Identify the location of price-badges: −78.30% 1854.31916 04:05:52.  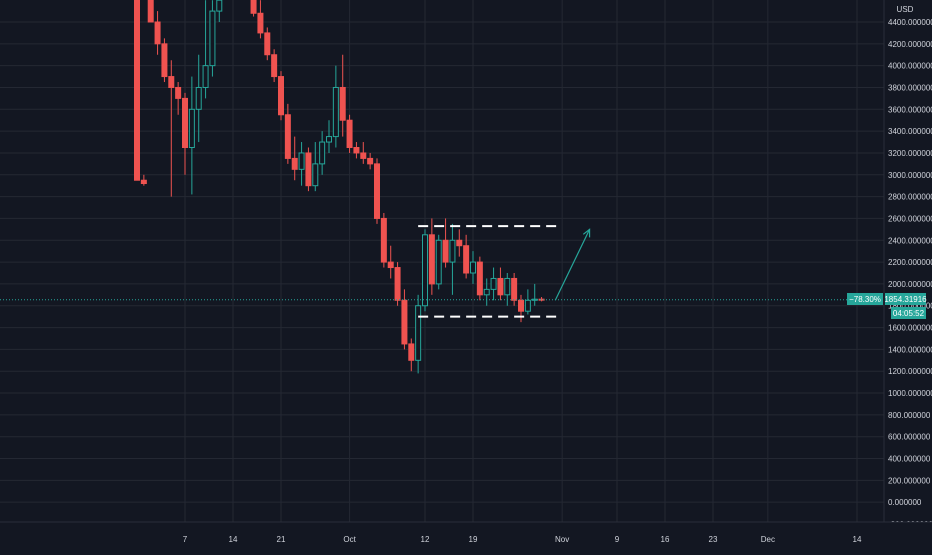
(887, 306).